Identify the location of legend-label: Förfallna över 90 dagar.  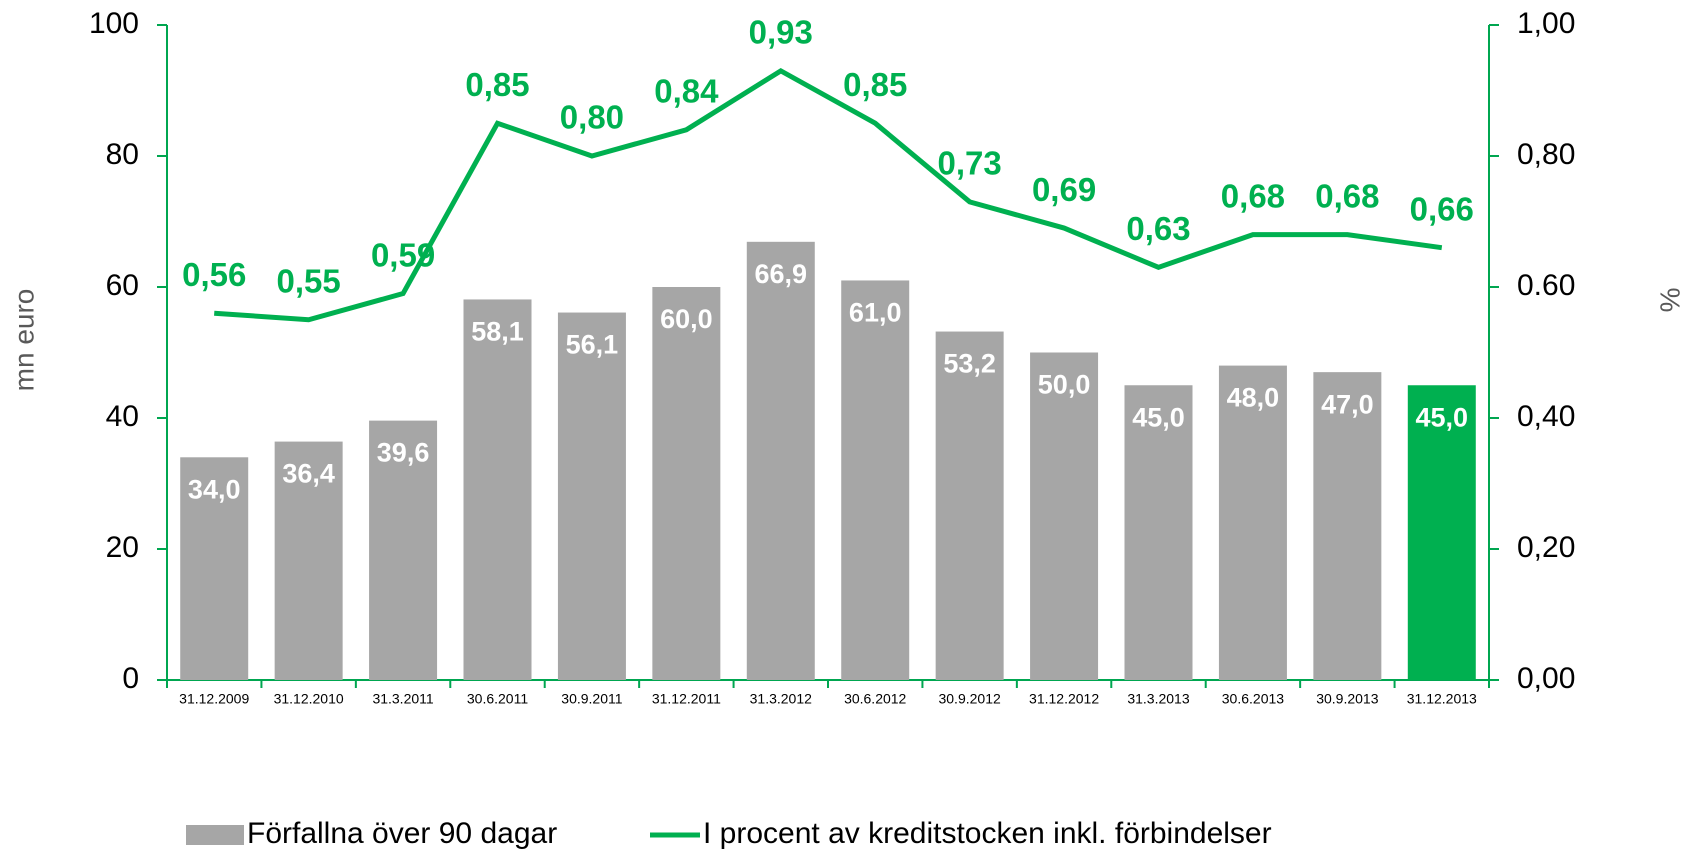
(402, 833).